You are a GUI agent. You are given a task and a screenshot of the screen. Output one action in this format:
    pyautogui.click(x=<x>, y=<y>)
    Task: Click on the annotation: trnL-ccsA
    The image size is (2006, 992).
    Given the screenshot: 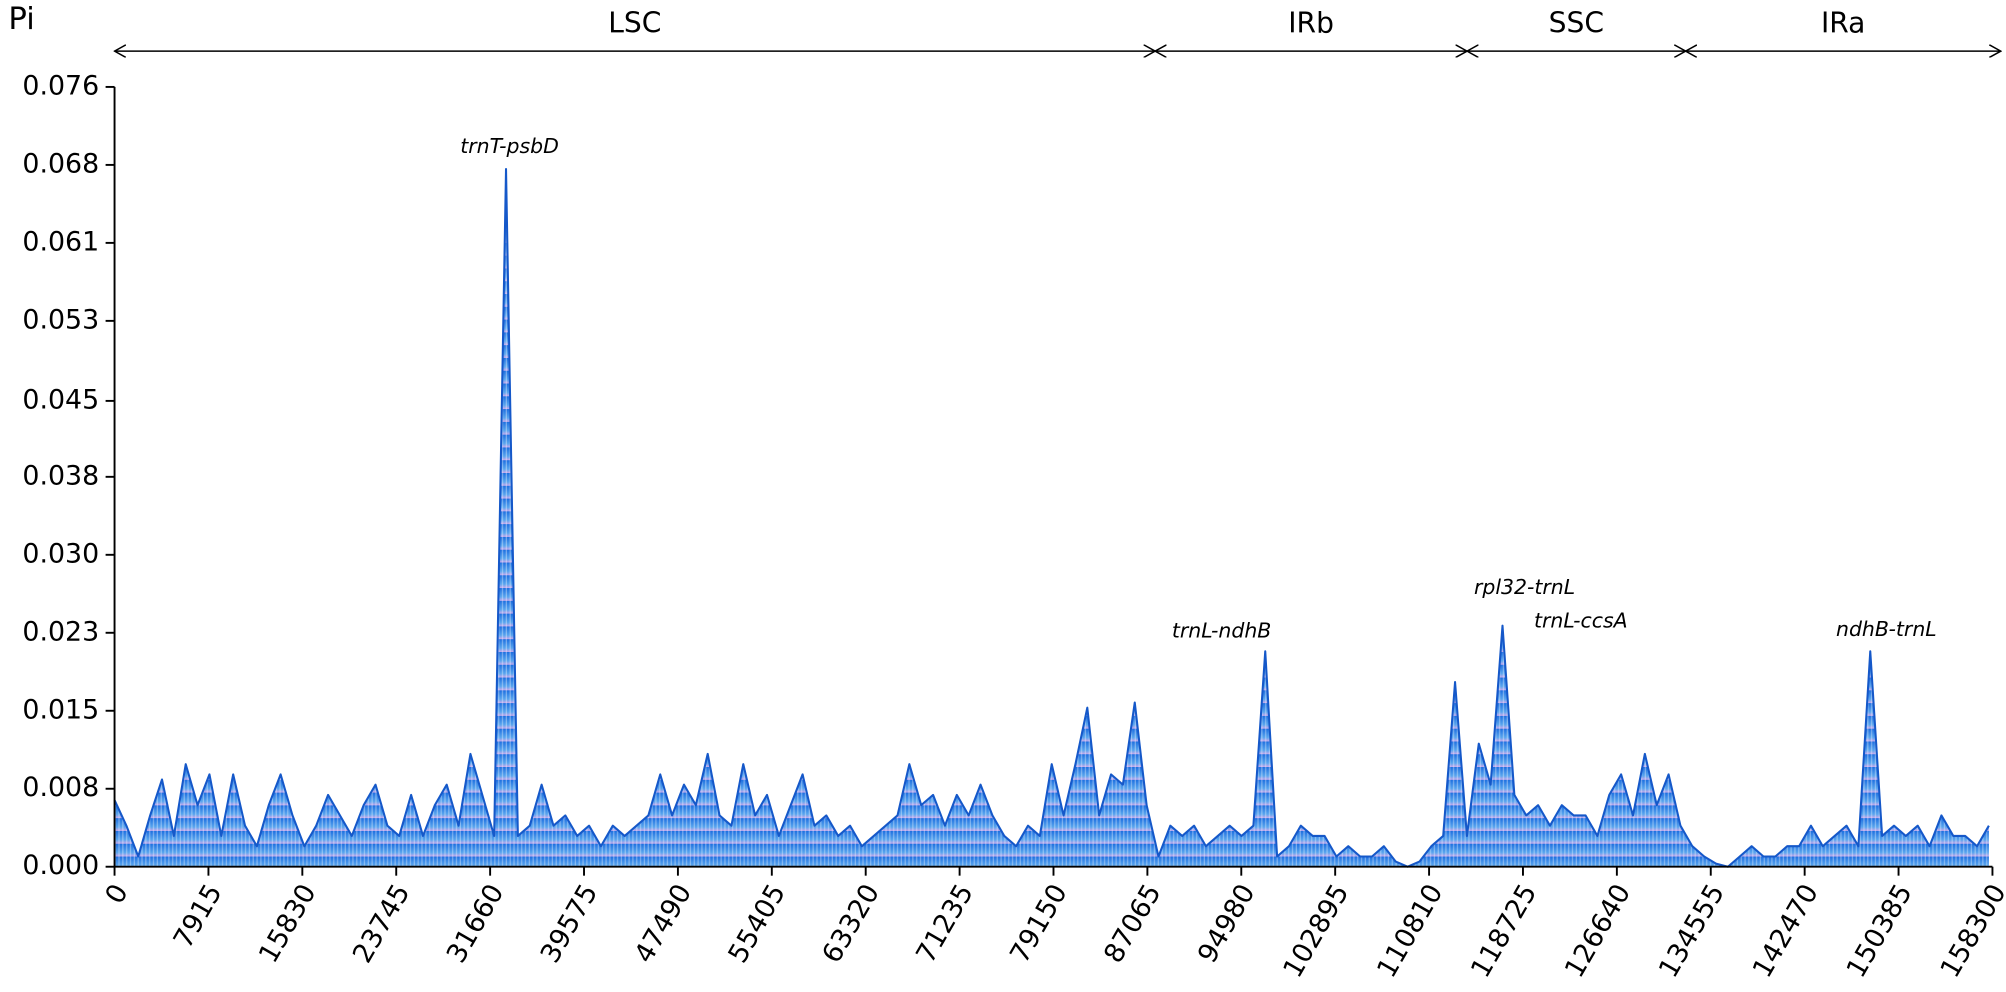 What is the action you would take?
    pyautogui.click(x=1581, y=620)
    